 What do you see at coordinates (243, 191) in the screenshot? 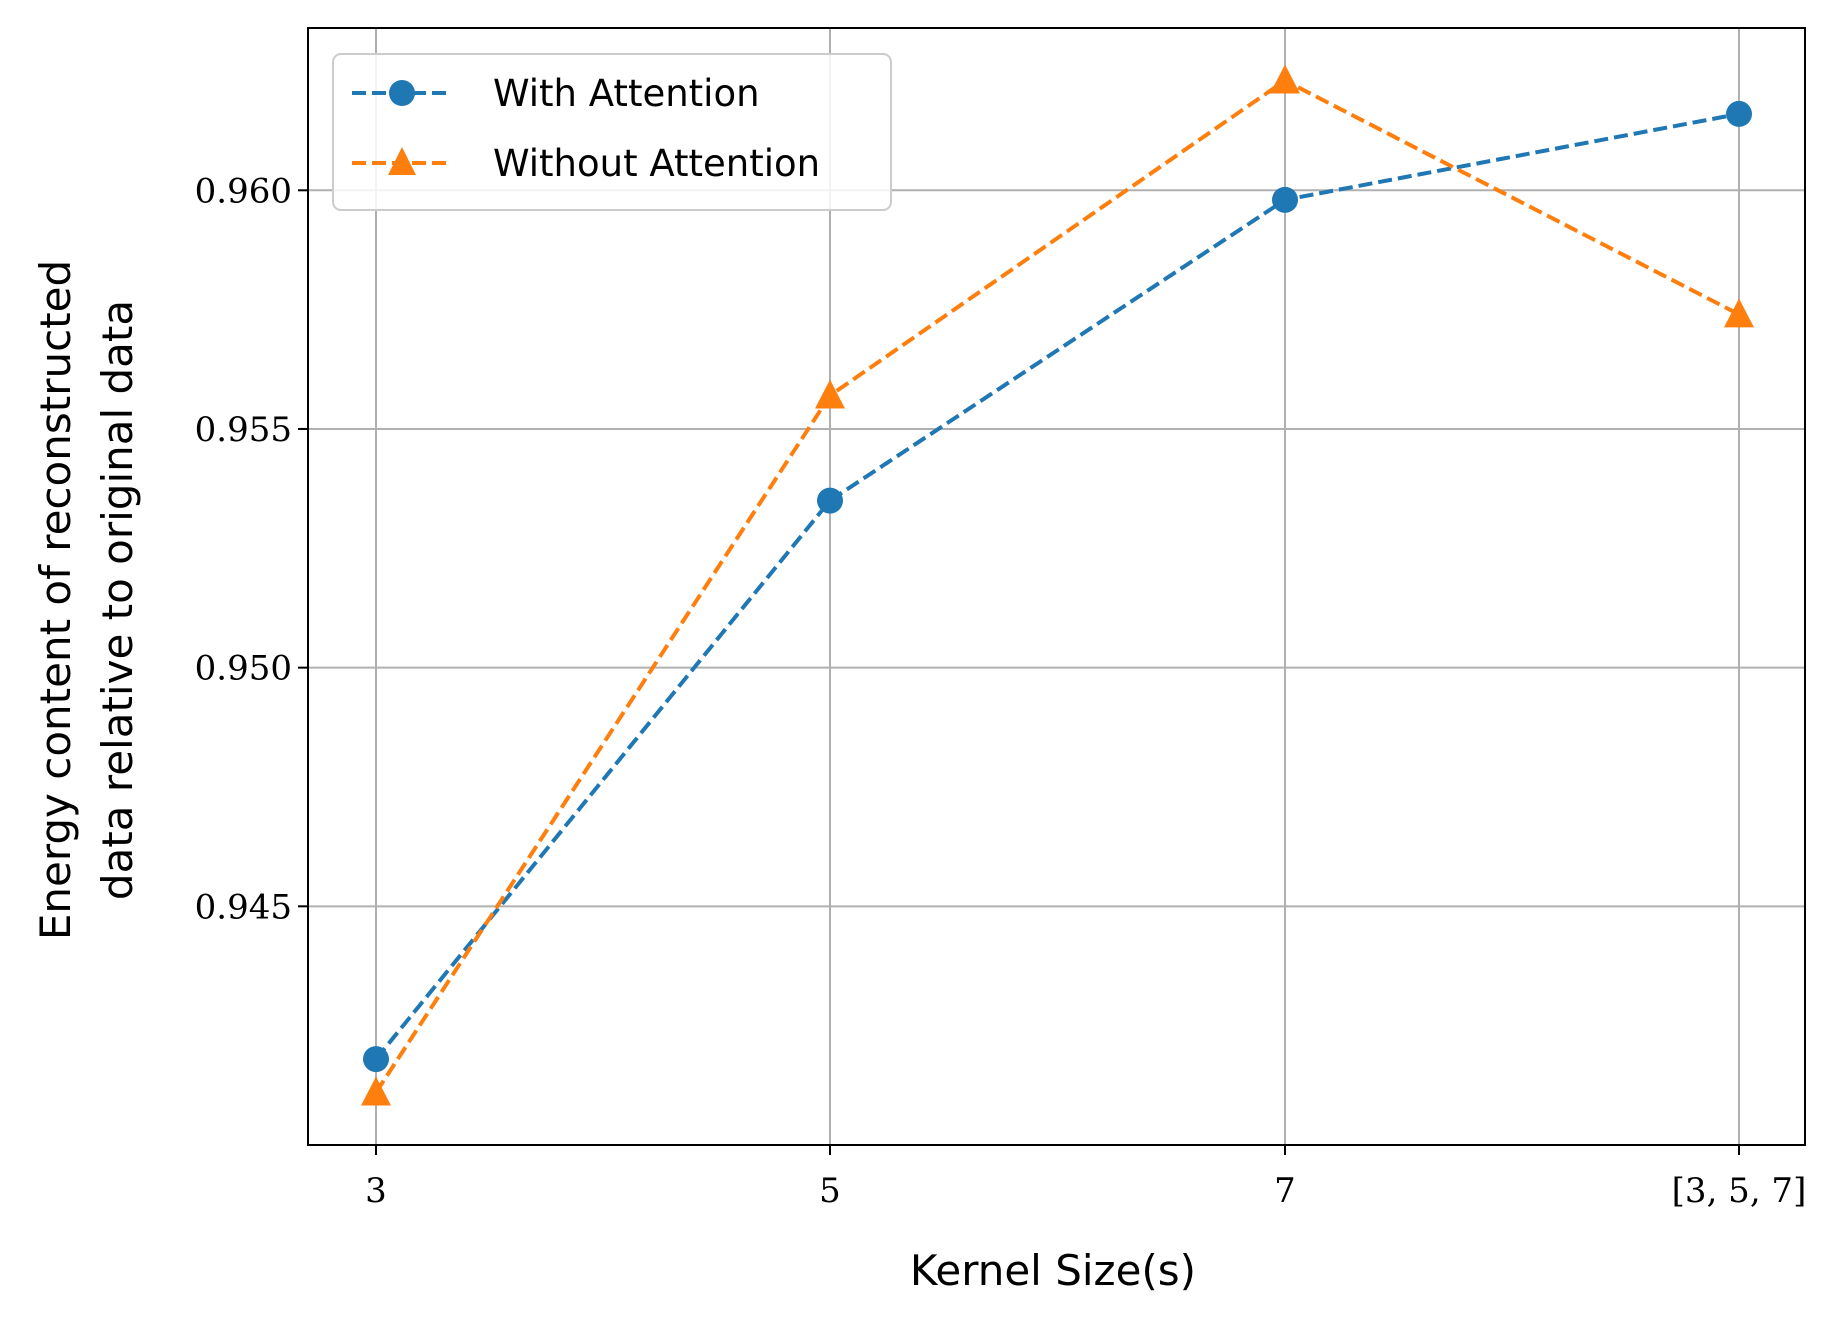
I see `y-tick-label: 0.960` at bounding box center [243, 191].